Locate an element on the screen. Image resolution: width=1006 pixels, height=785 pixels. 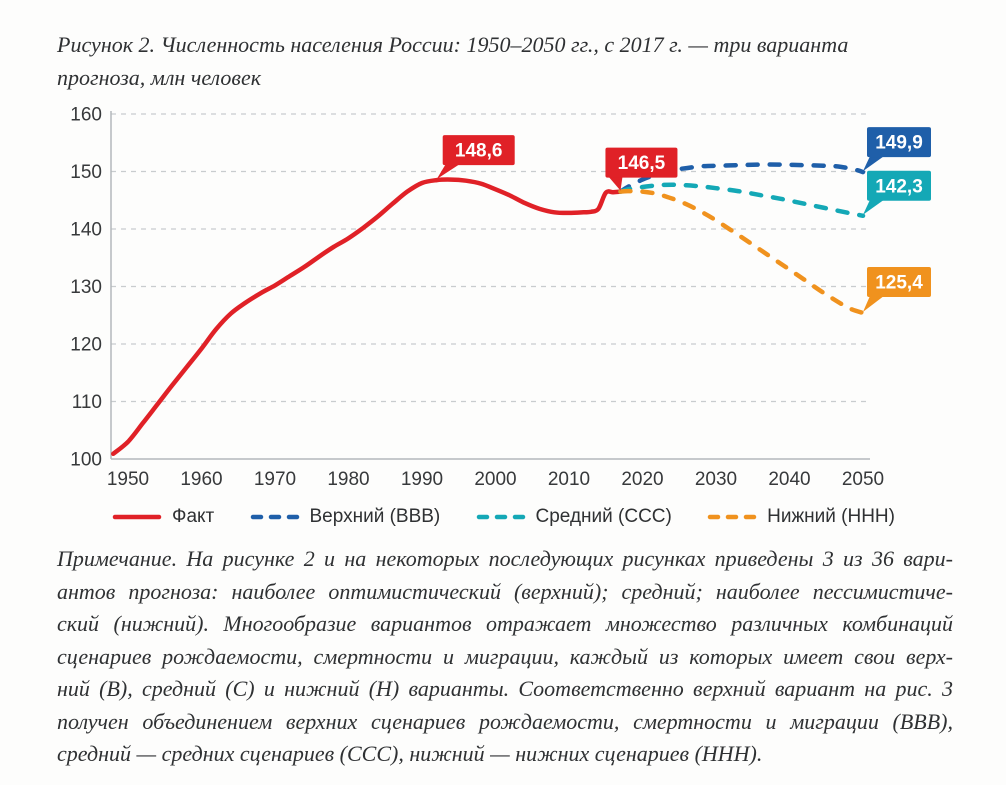
callout-146-5: 146,5 is located at coordinates (641, 169).